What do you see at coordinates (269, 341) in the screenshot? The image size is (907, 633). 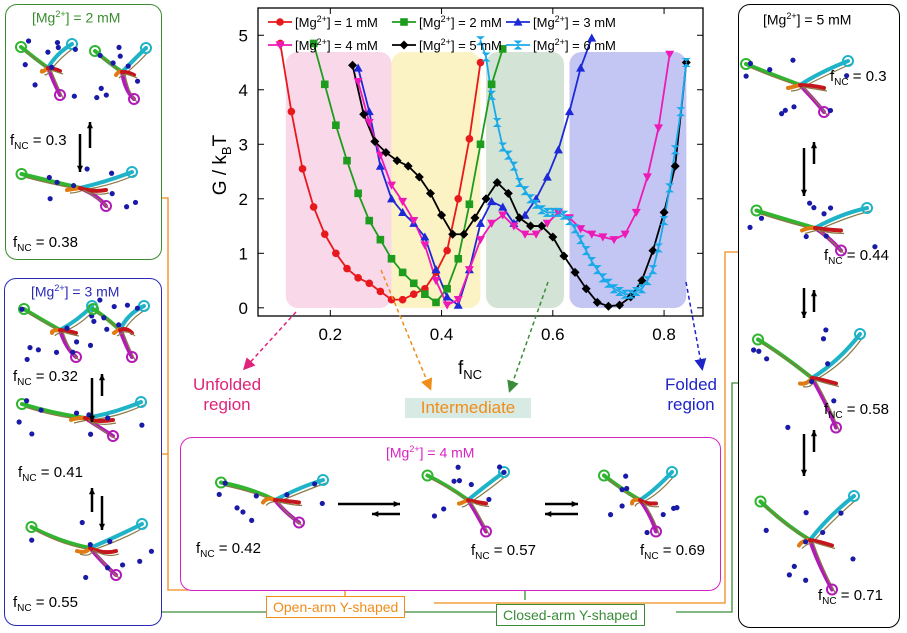 I see `unfolded-arrow` at bounding box center [269, 341].